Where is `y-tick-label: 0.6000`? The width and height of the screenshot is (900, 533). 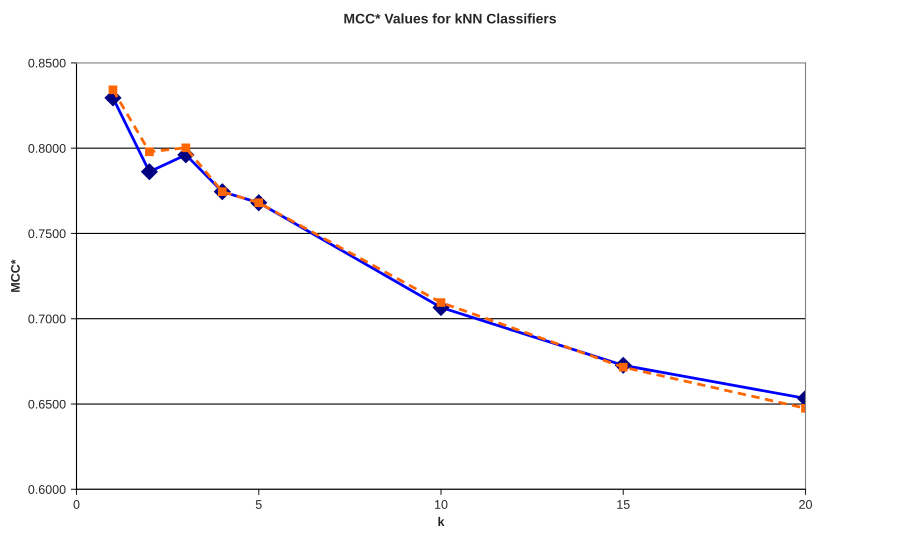 y-tick-label: 0.6000 is located at coordinates (47, 489).